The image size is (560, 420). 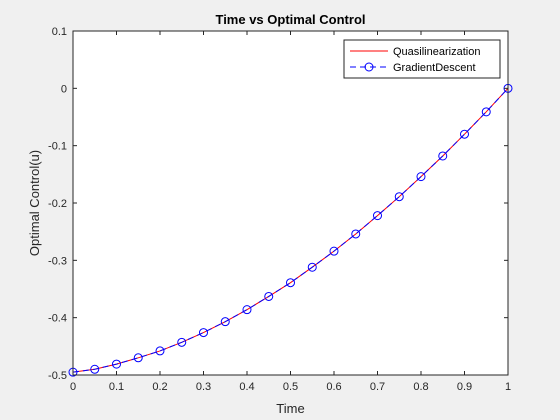 What do you see at coordinates (64, 89) in the screenshot?
I see `y-tick-label: 0` at bounding box center [64, 89].